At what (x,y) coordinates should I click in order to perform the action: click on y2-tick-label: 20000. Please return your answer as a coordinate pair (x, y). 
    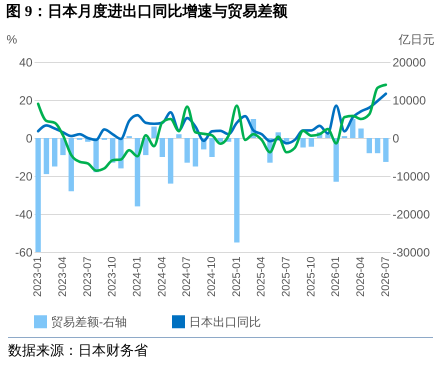
    Looking at the image, I should click on (409, 63).